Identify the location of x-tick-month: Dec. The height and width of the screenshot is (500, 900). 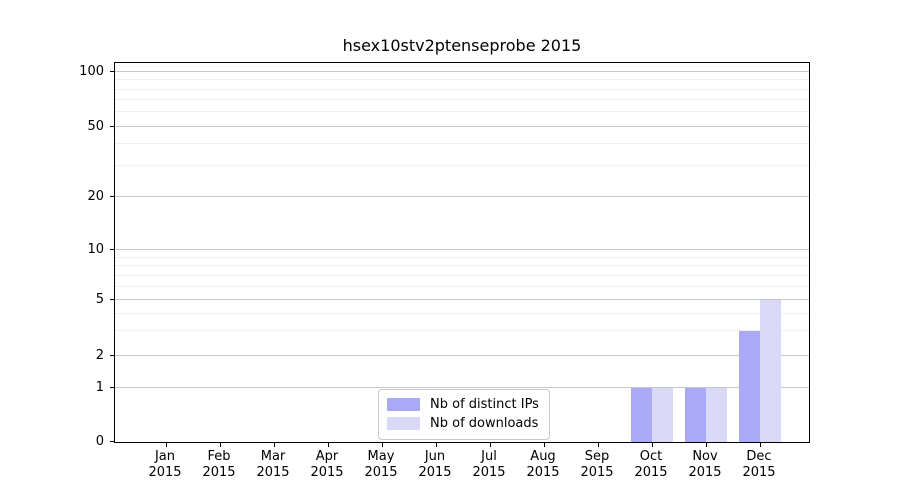
(759, 456).